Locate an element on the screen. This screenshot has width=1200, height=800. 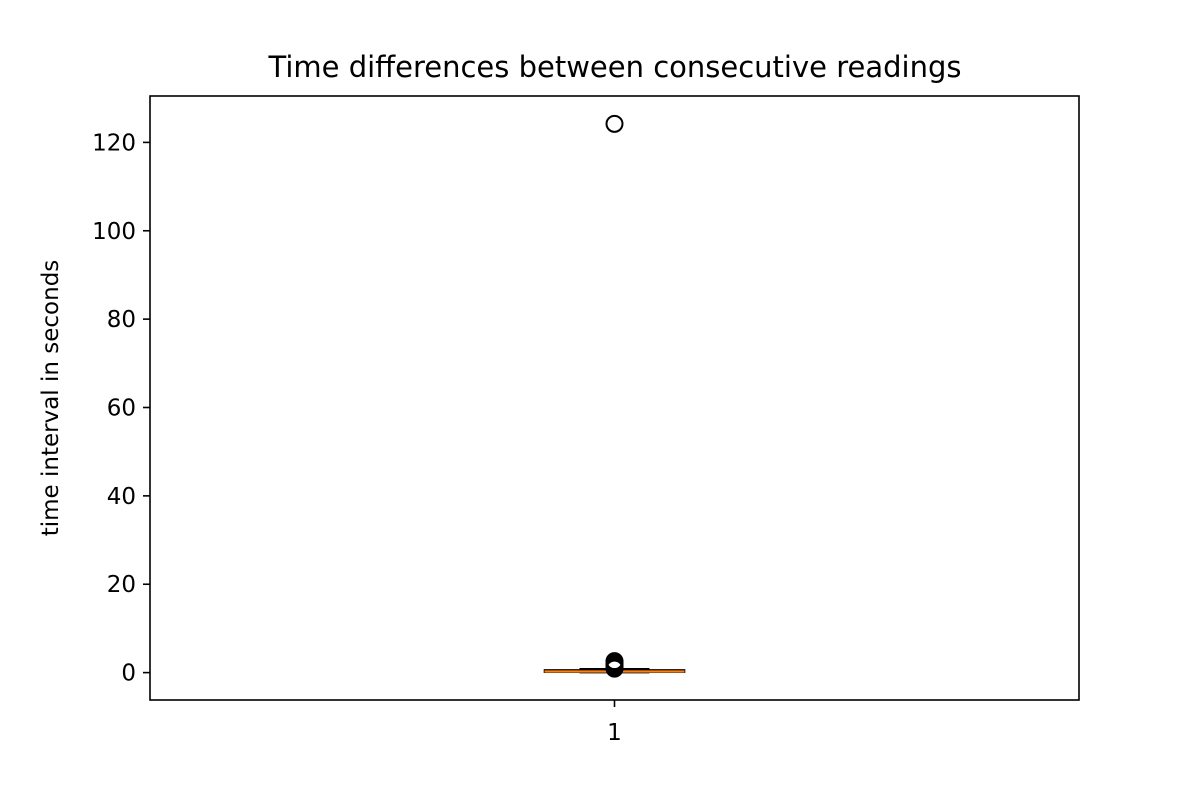
y-axis-label: time interval in seconds is located at coordinates (51, 398).